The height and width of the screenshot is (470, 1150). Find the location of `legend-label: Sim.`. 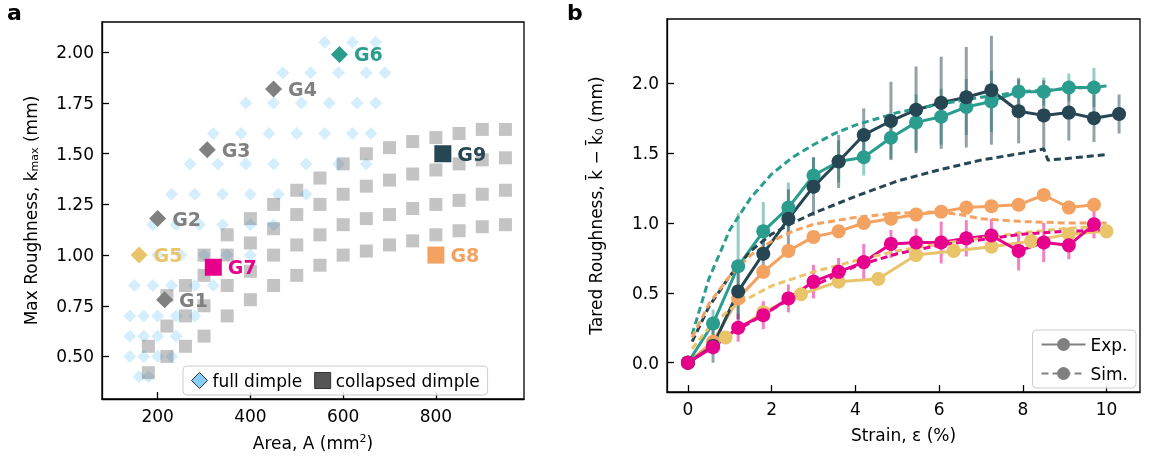

legend-label: Sim. is located at coordinates (1109, 373).